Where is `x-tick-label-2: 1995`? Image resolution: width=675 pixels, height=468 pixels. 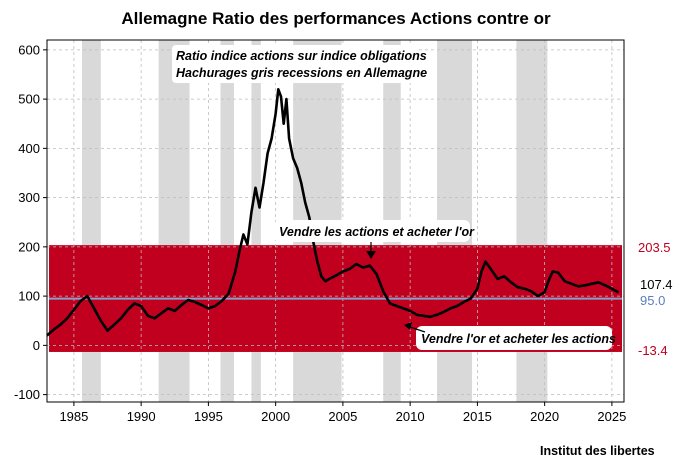 x-tick-label-2: 1995 is located at coordinates (208, 416).